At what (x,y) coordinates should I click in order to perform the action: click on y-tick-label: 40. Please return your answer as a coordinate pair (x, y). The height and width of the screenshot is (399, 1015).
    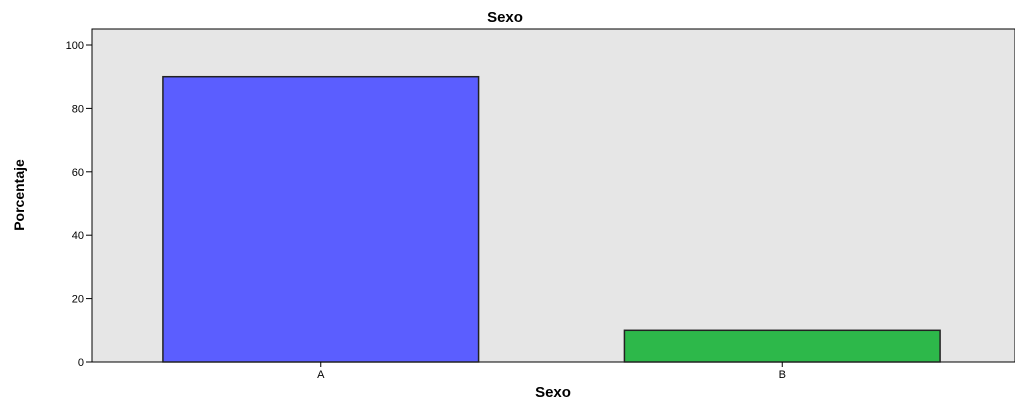
    Looking at the image, I should click on (78, 236).